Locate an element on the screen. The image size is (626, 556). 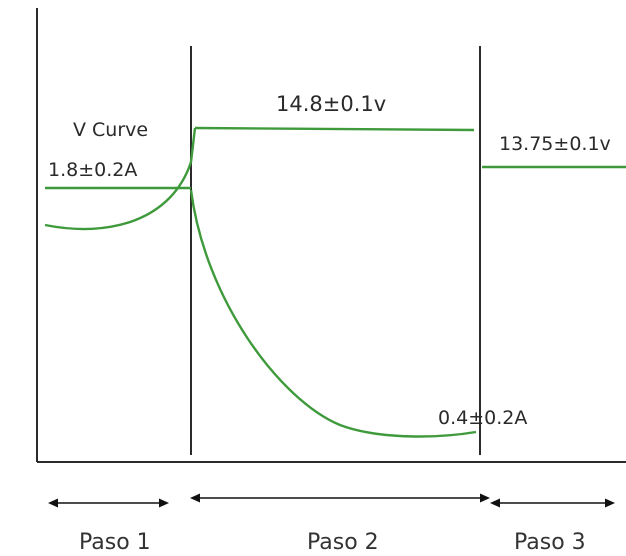
step3-label: Paso 3 is located at coordinates (550, 542).